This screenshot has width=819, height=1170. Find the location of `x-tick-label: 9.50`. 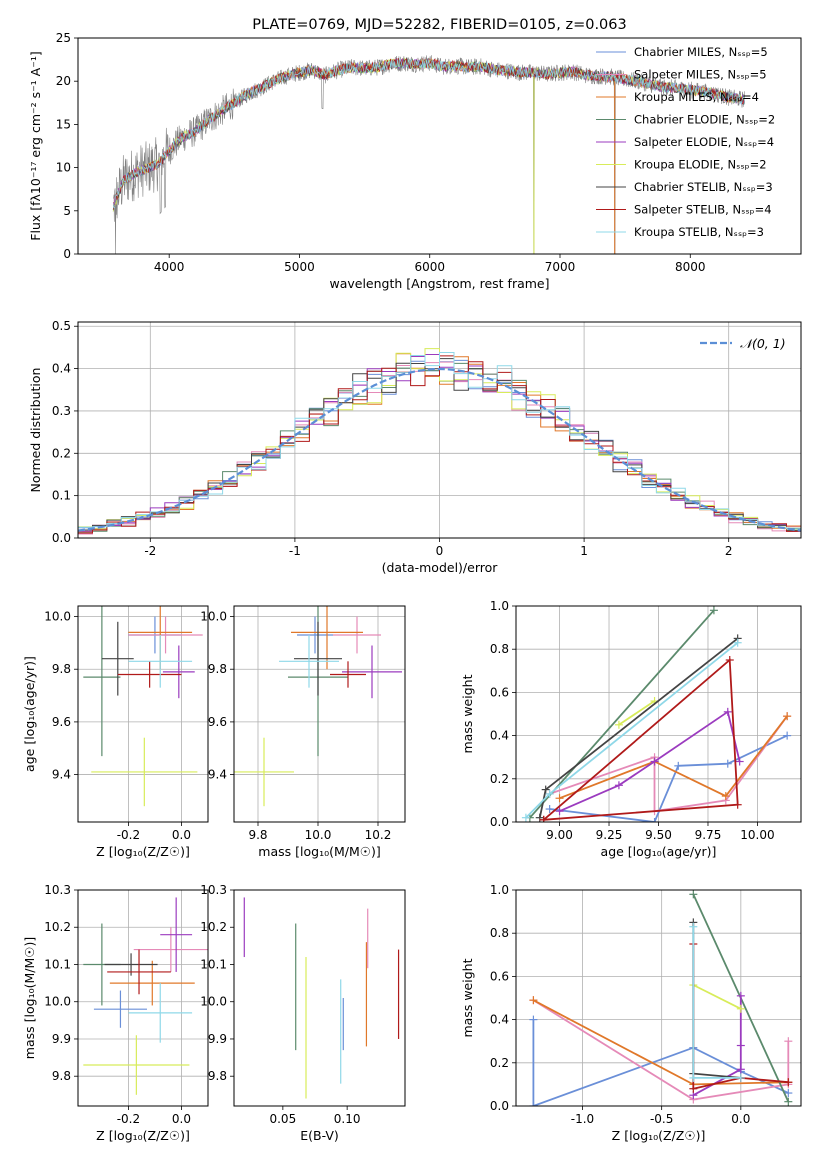

x-tick-label: 9.50 is located at coordinates (658, 835).